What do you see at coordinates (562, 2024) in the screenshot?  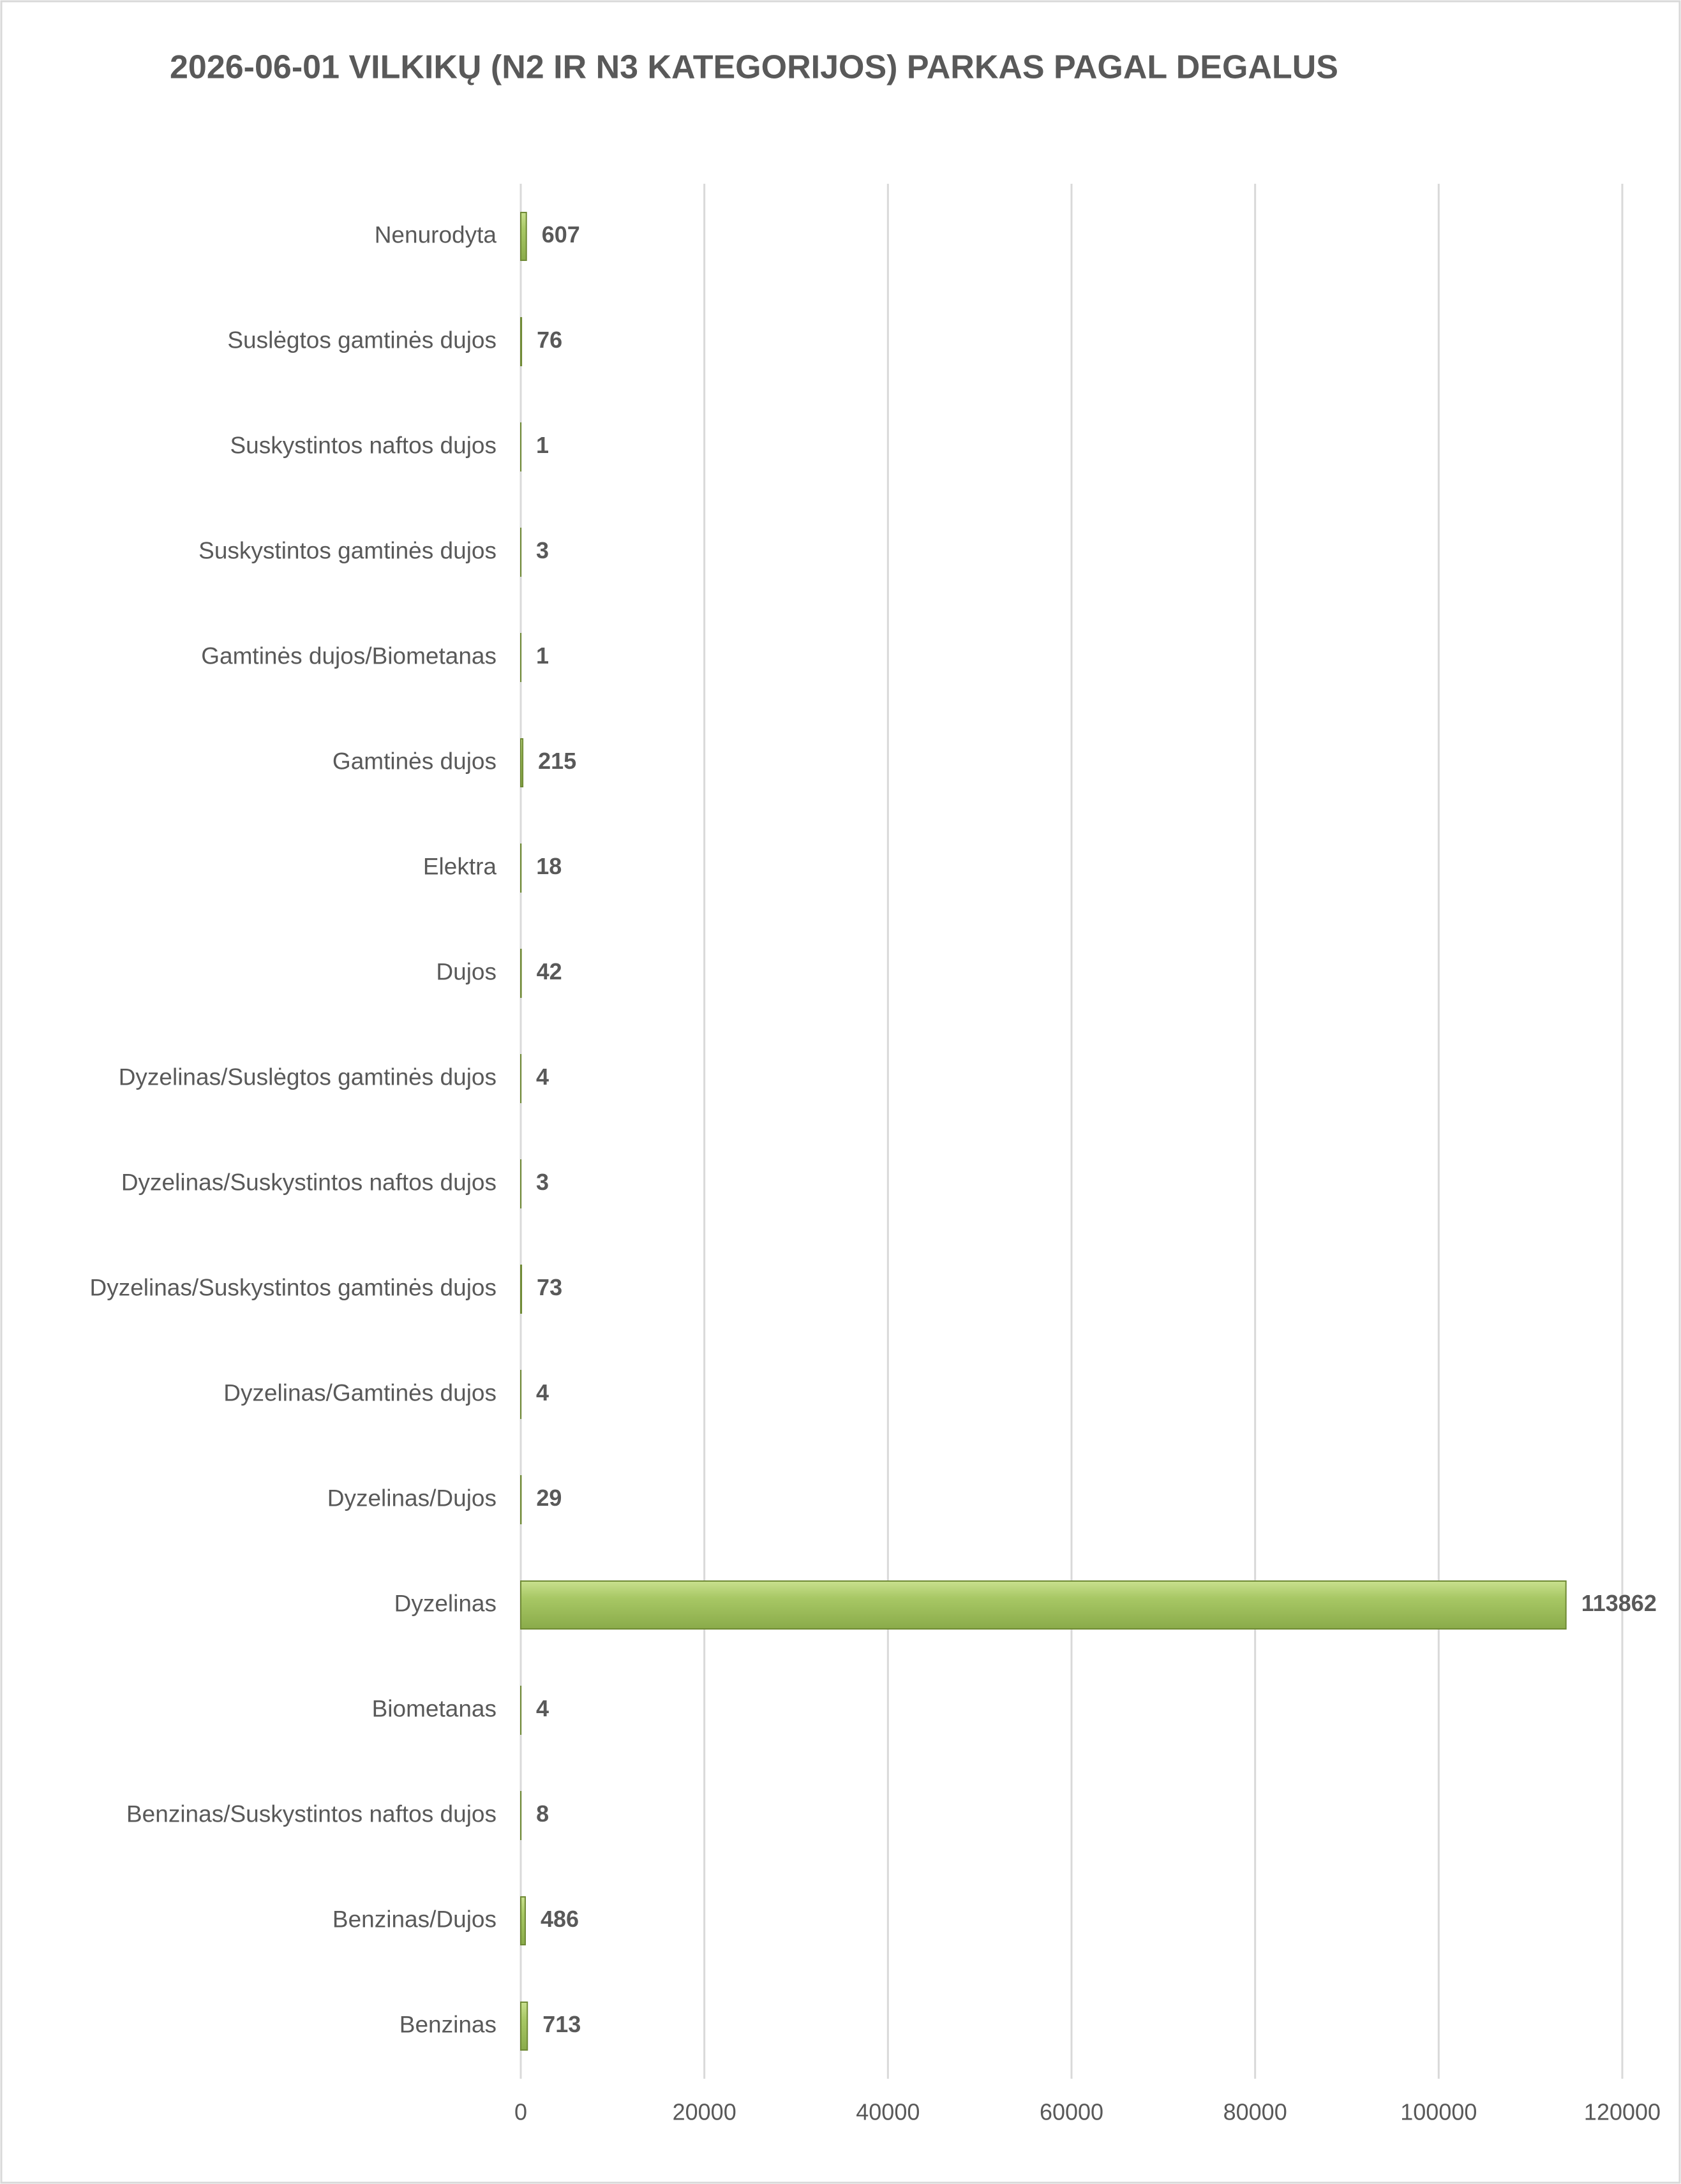 I see `data-label: 713` at bounding box center [562, 2024].